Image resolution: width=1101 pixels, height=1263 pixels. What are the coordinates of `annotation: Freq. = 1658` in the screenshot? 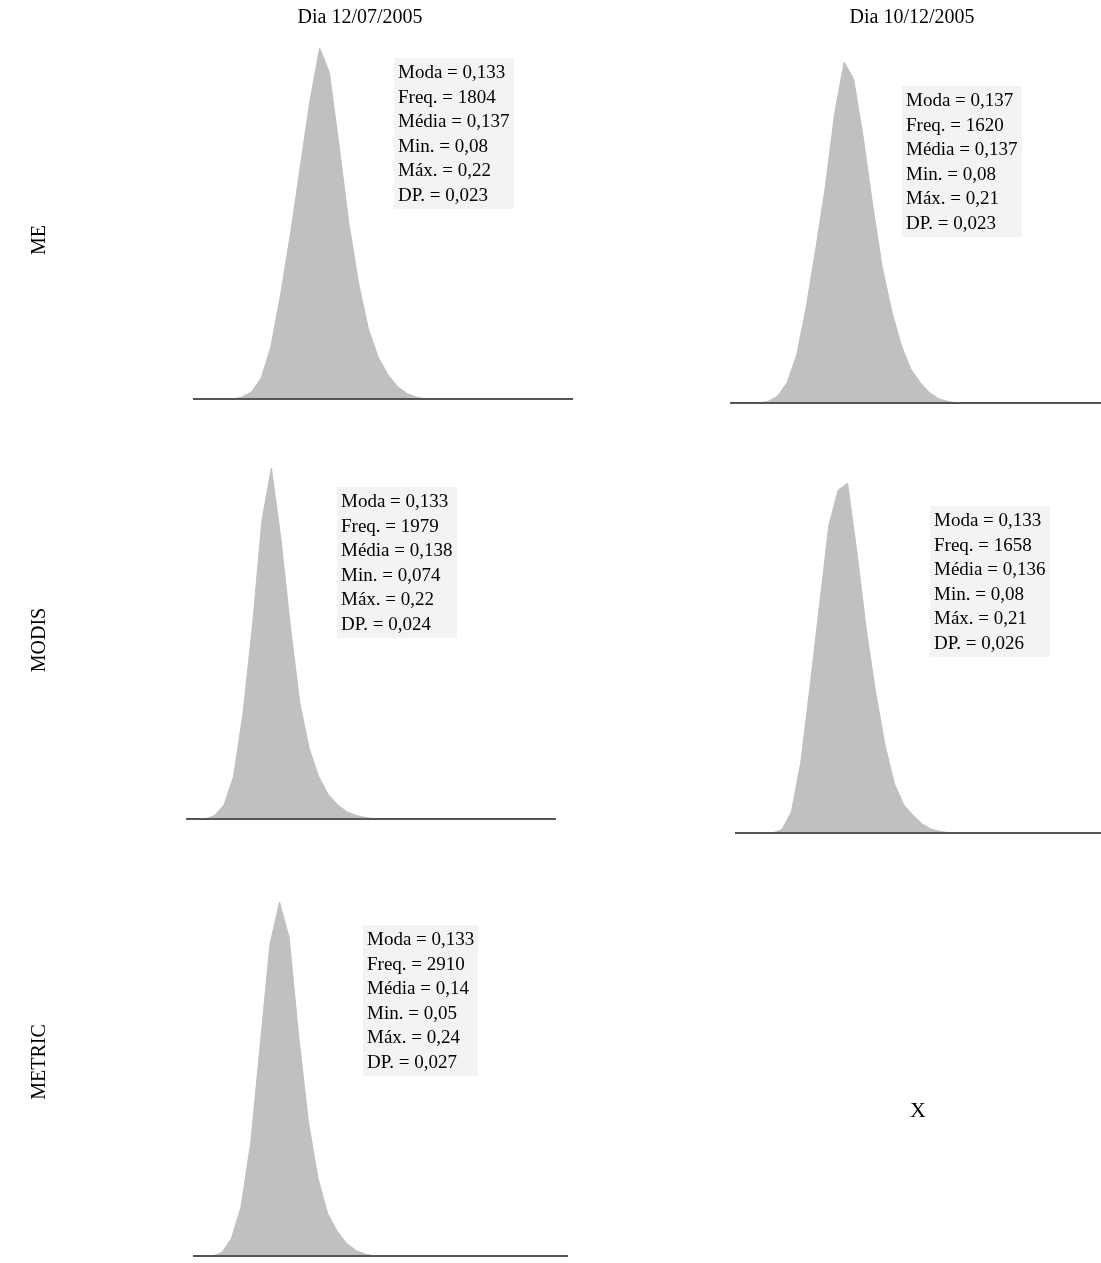 It's located at (983, 544).